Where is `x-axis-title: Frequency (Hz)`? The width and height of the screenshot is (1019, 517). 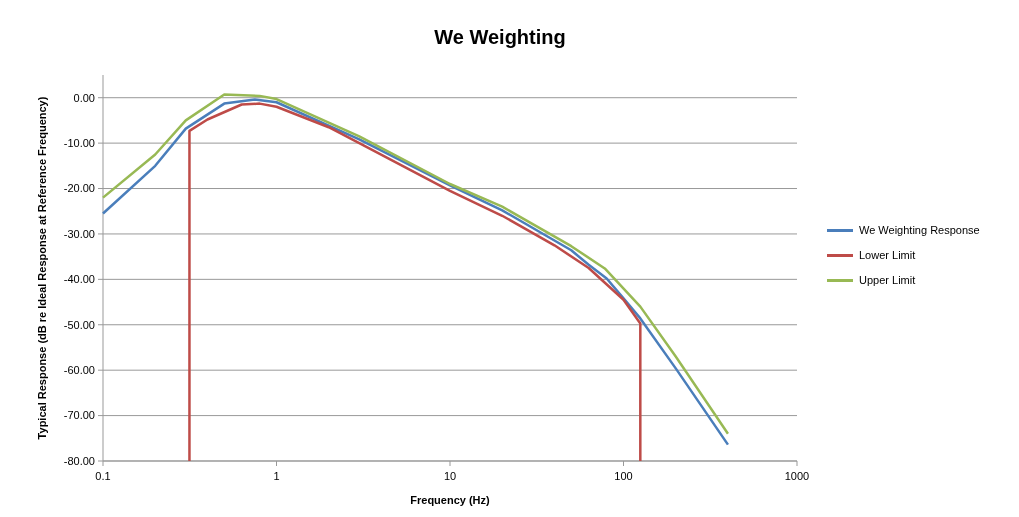 x-axis-title: Frequency (Hz) is located at coordinates (450, 500).